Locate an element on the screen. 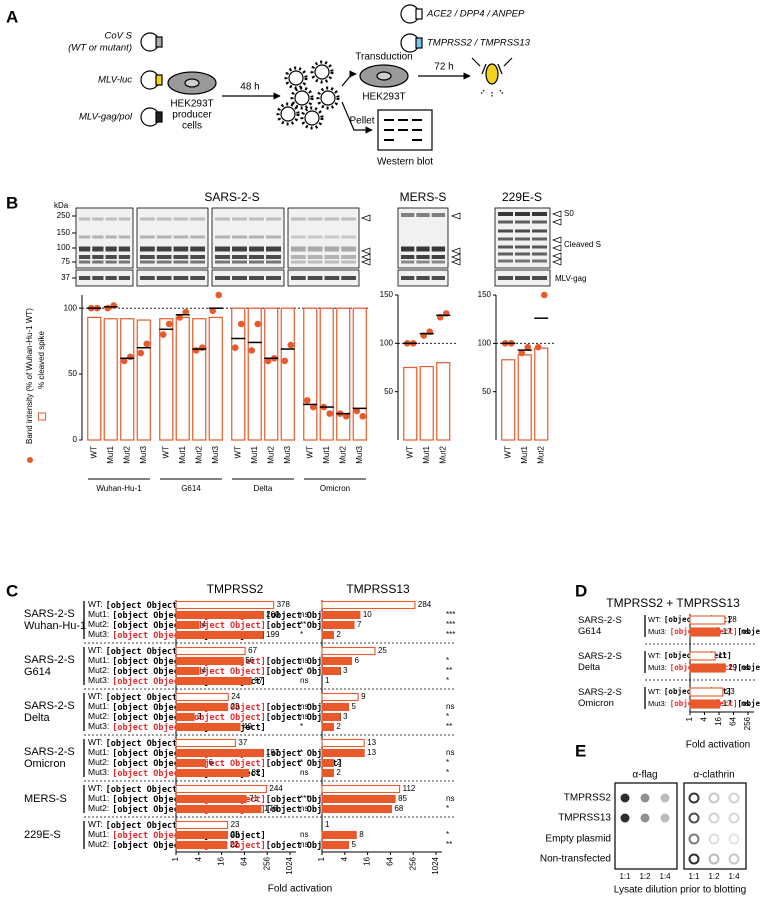 This screenshot has height=897, width=760. significance: *** is located at coordinates (450, 614).